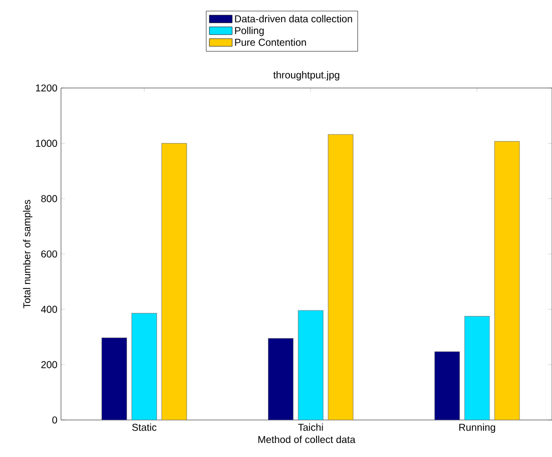 The height and width of the screenshot is (457, 552). Describe the element at coordinates (49, 364) in the screenshot. I see `y-tick-label: 200` at that location.